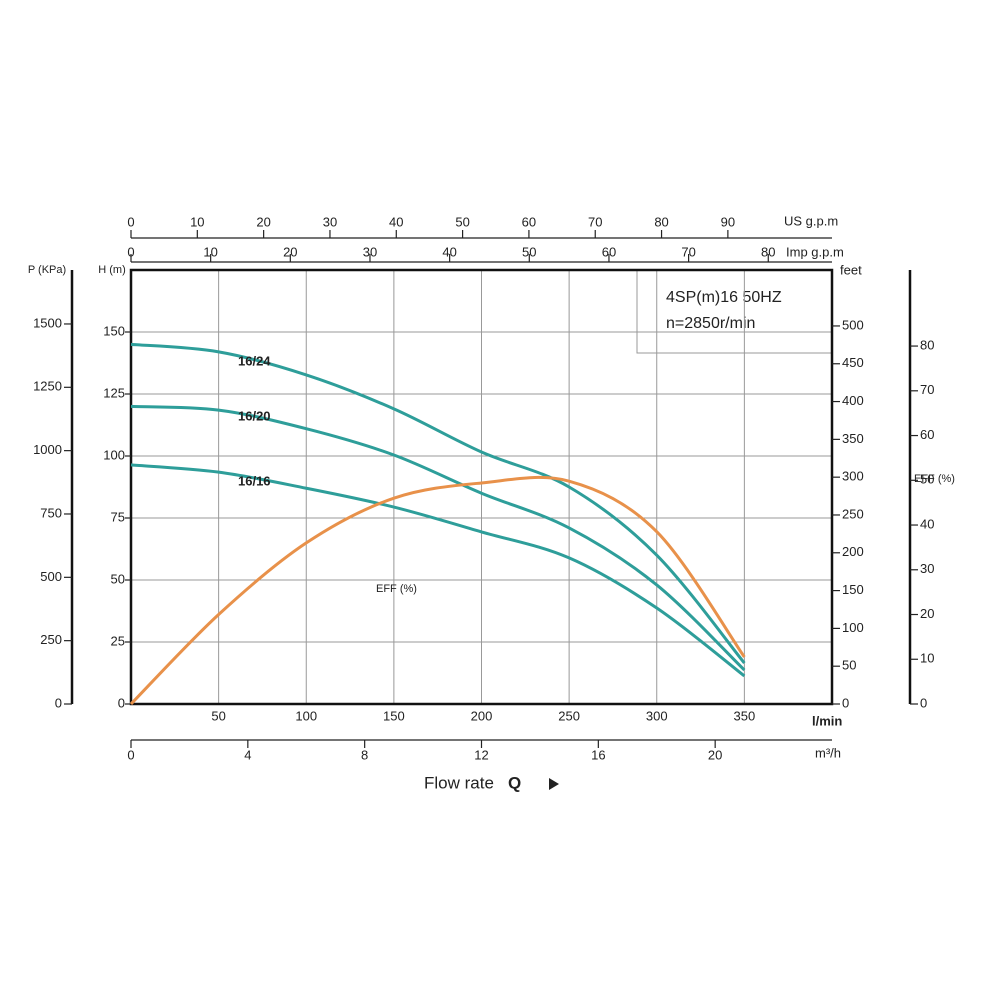 Image resolution: width=1000 pixels, height=1000 pixels. I want to click on y-tick-label: 0, so click(121, 702).